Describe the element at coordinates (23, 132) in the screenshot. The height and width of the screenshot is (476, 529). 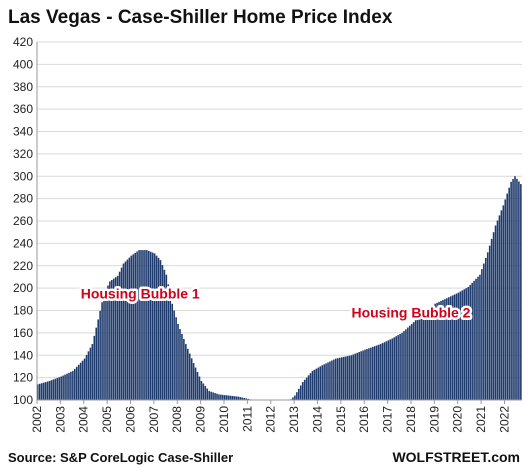
I see `y-tick-label: 340` at that location.